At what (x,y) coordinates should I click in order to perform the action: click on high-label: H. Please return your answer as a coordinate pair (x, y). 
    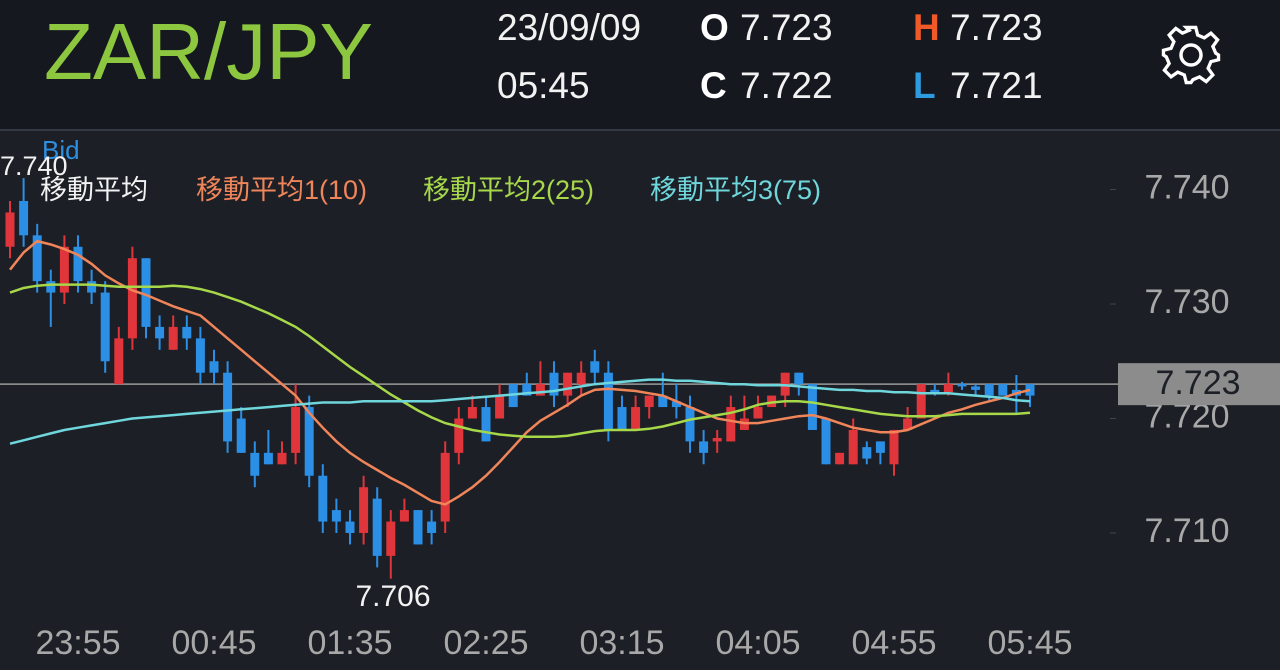
    Looking at the image, I should click on (926, 27).